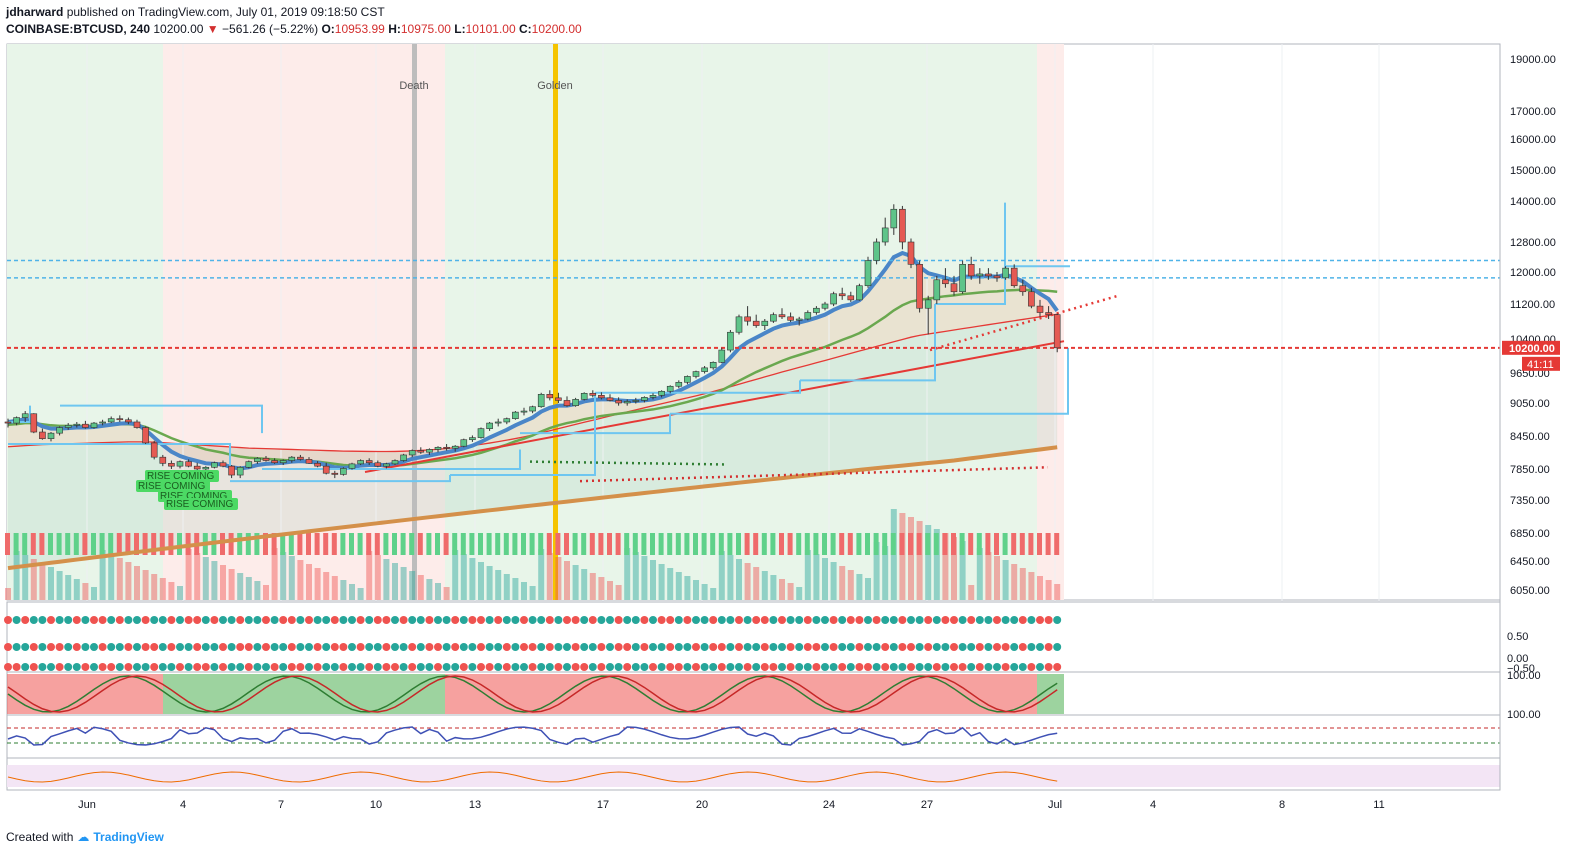 The image size is (1592, 868). I want to click on rise-coming-label: RISE COMING, so click(199, 504).